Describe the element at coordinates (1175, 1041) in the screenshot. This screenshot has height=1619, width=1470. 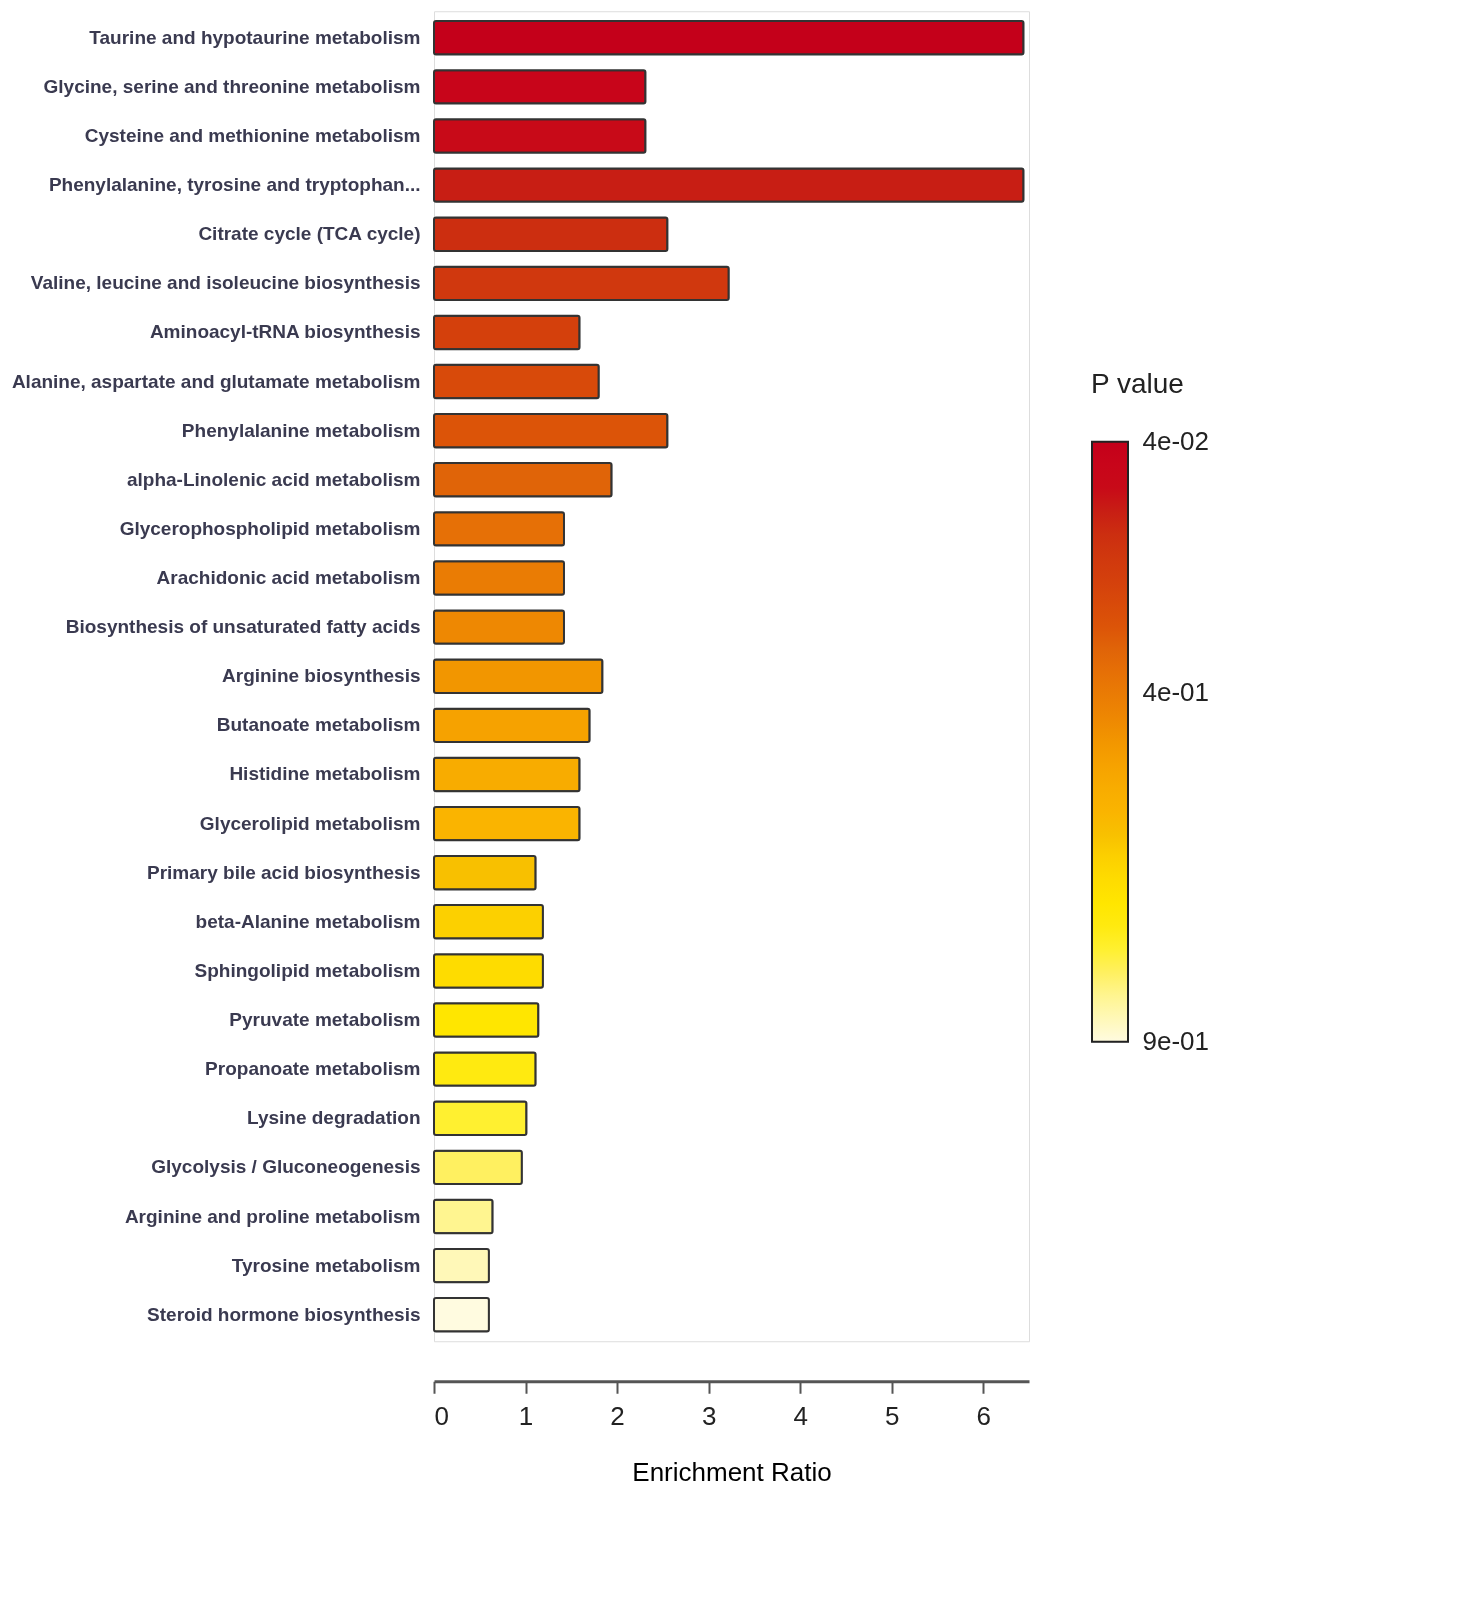
I see `color-bar-label: 9e-01` at that location.